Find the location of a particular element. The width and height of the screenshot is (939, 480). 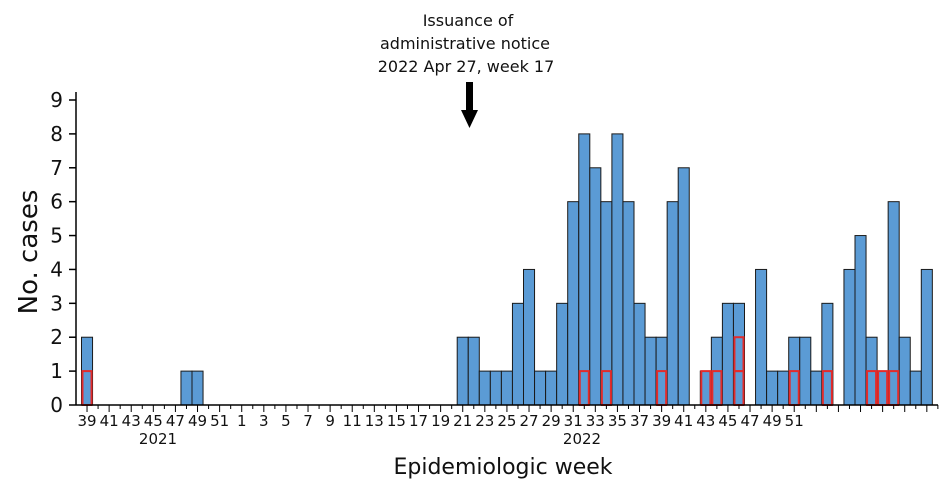

x-tick-label: 7 is located at coordinates (308, 421).